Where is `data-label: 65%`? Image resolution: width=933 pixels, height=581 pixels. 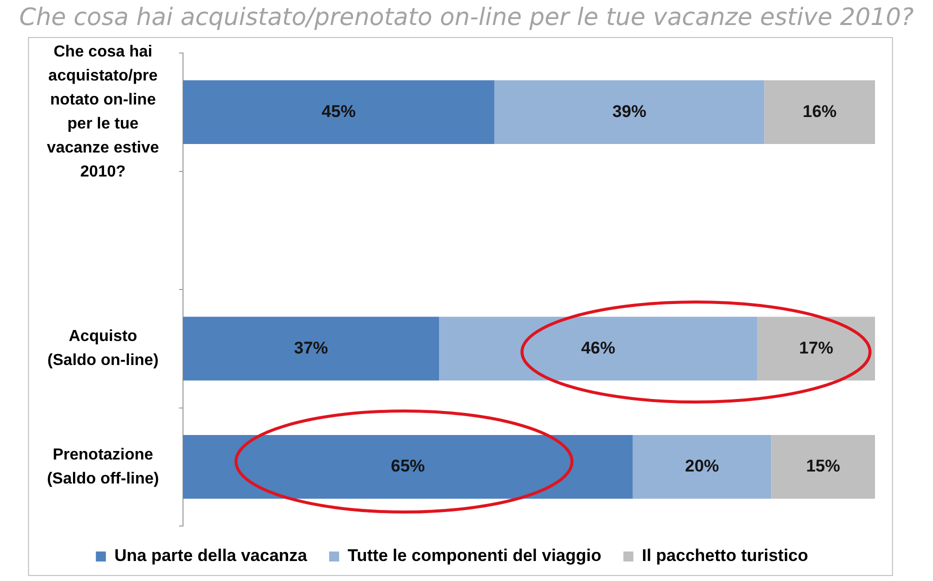
data-label: 65% is located at coordinates (407, 466).